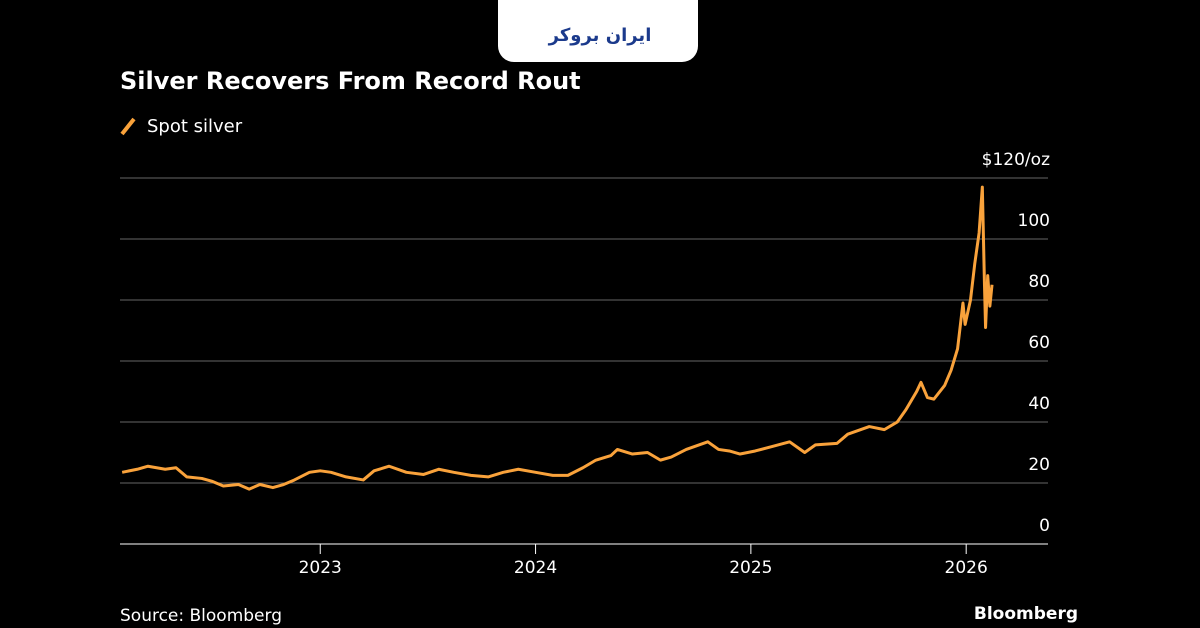  I want to click on y-tick-label: 80, so click(1039, 282).